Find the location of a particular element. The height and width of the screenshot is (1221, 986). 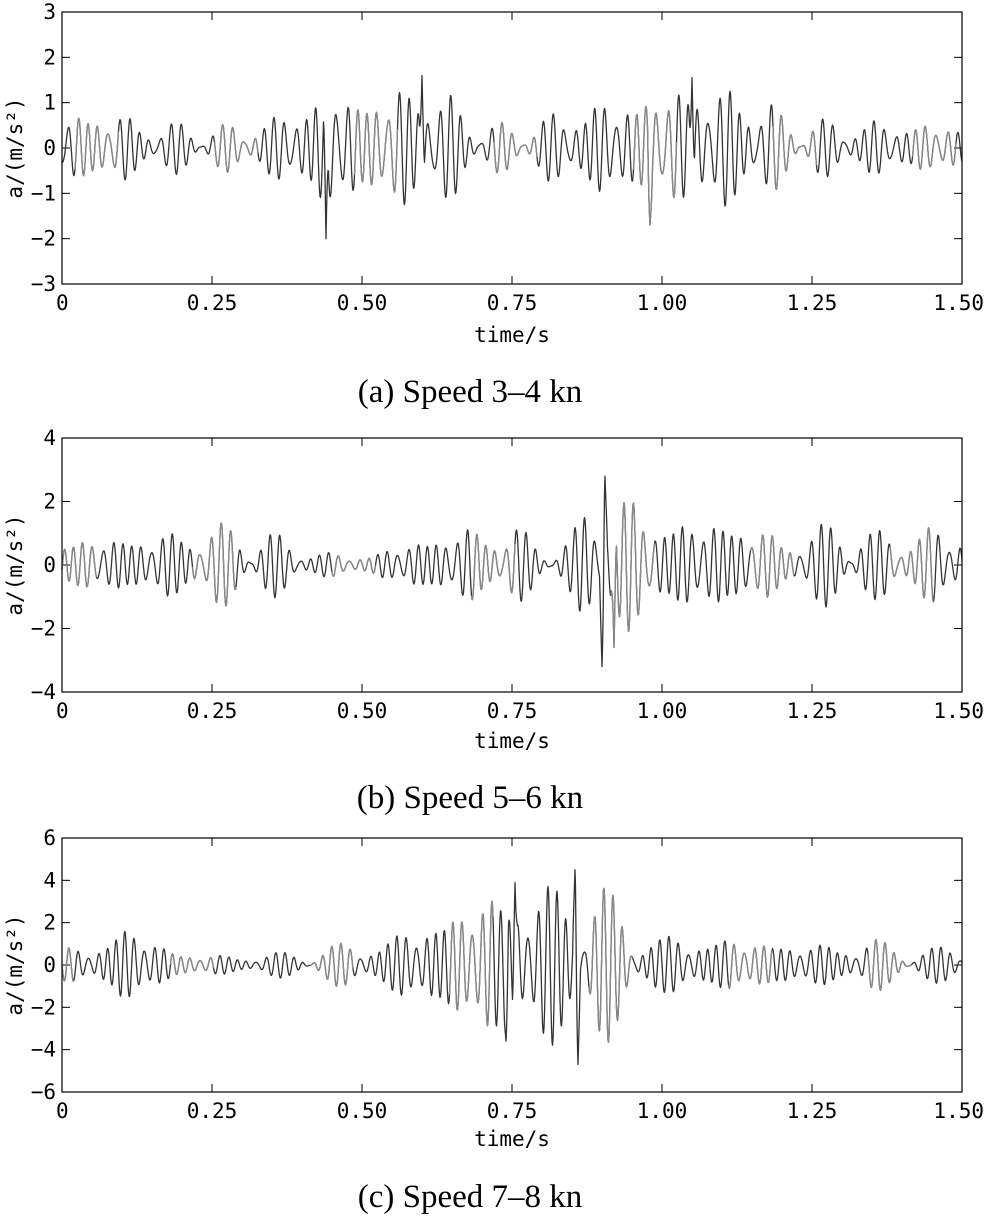

panel-a-xtick-label: 1.25 is located at coordinates (812, 303).